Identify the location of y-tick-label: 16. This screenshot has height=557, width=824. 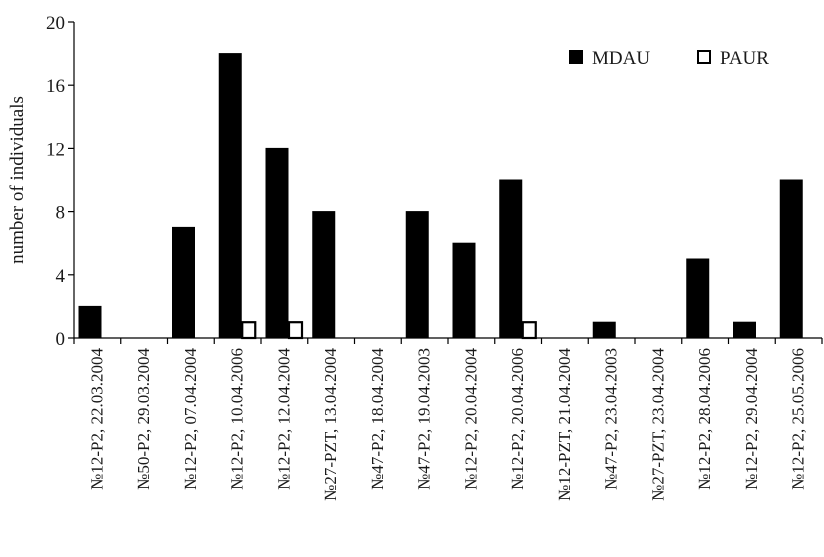
(55, 86).